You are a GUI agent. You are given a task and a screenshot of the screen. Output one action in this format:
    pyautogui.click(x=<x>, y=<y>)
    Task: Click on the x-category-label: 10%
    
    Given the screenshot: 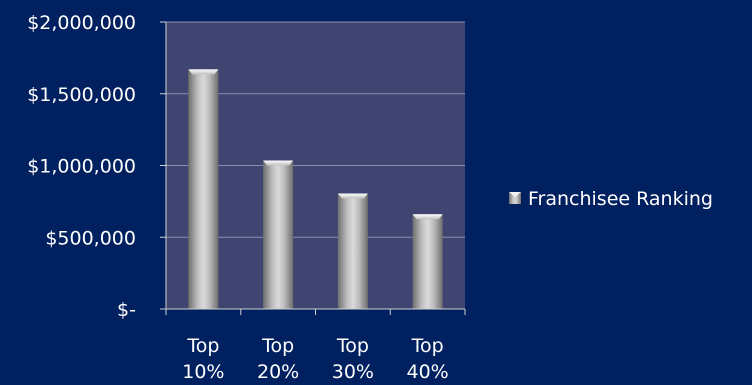 What is the action you would take?
    pyautogui.click(x=203, y=372)
    